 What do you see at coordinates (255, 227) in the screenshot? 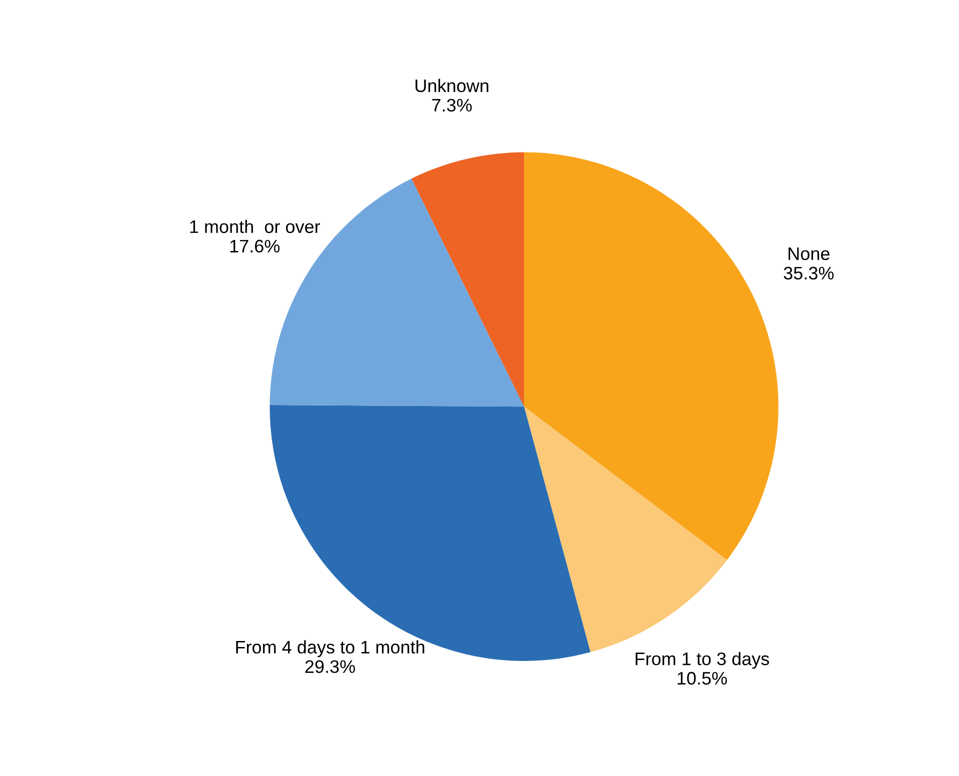
I see `slice-label: 1 month or over` at bounding box center [255, 227].